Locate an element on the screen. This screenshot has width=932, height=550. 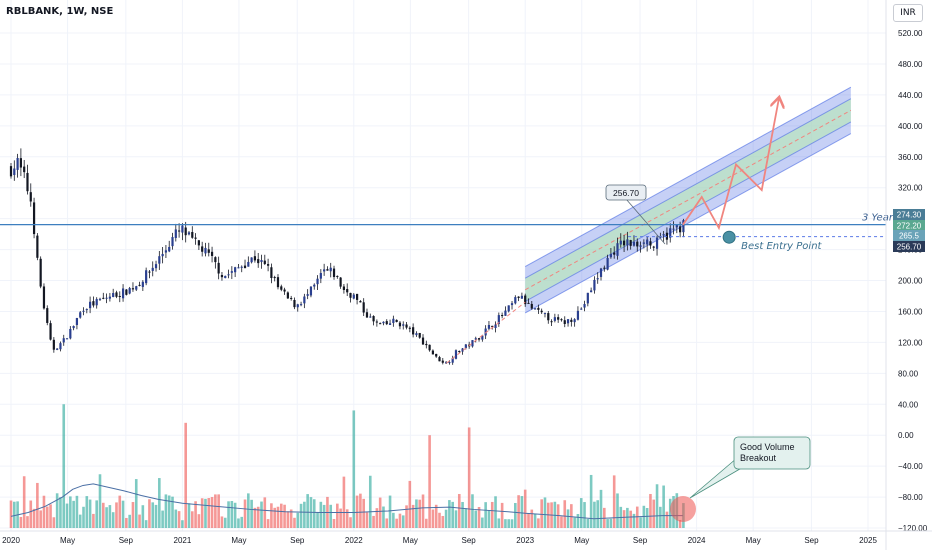
symbol-title: RBLBANK, 1W, NSE is located at coordinates (60, 11).